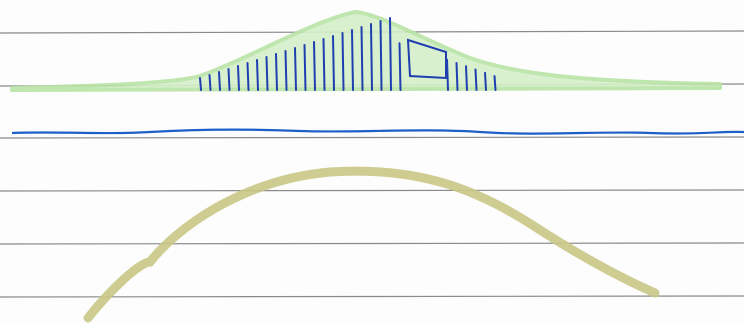 This screenshot has height=326, width=744. Describe the element at coordinates (377, 131) in the screenshot. I see `blue-wave` at that location.